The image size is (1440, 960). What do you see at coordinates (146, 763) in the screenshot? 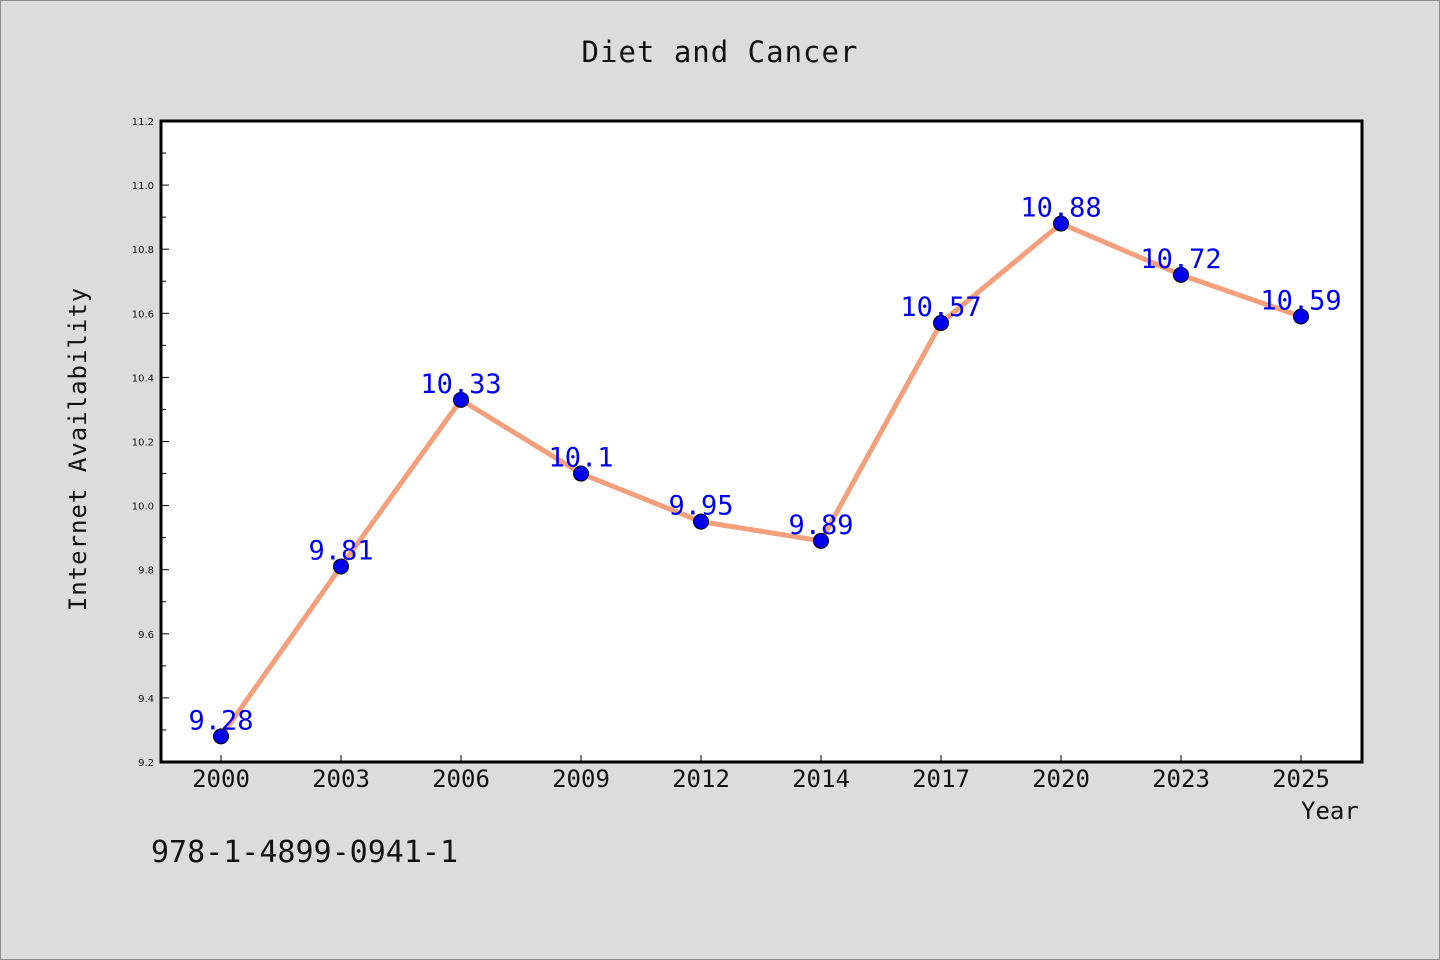
I see `y-tick-label: 9.2` at bounding box center [146, 763].